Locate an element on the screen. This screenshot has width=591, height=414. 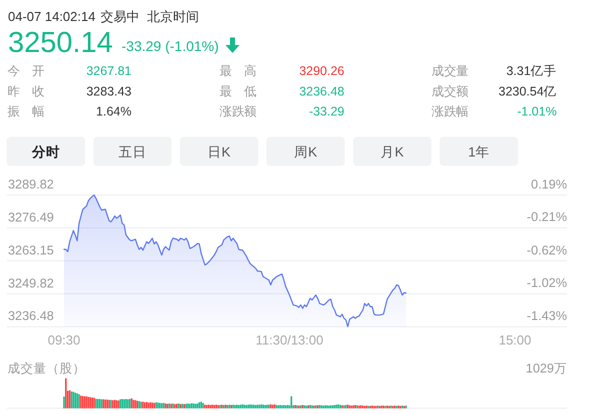
text: 振 幅 is located at coordinates (26, 111).